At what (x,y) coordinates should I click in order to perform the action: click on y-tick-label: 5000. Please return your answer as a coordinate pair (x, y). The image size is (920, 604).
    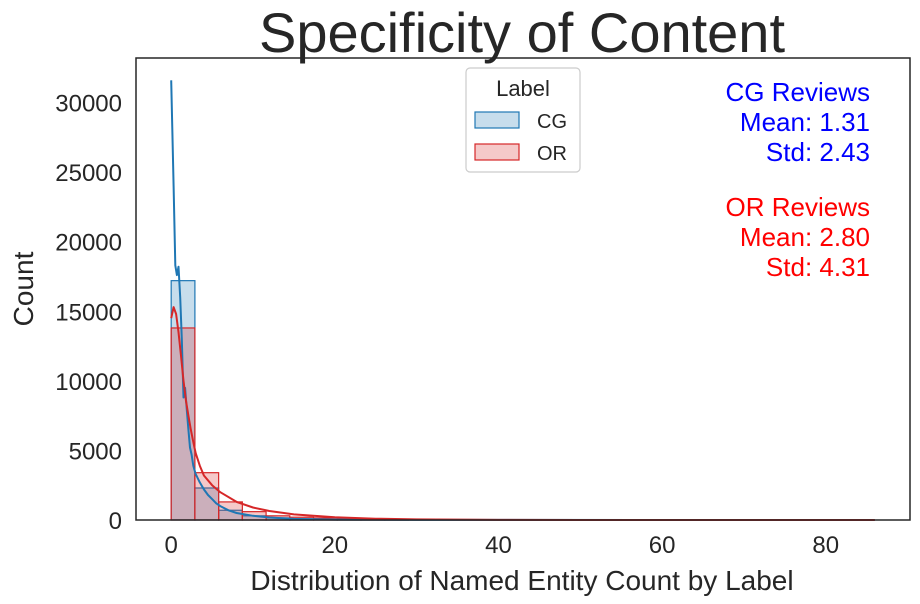
    Looking at the image, I should click on (95, 451).